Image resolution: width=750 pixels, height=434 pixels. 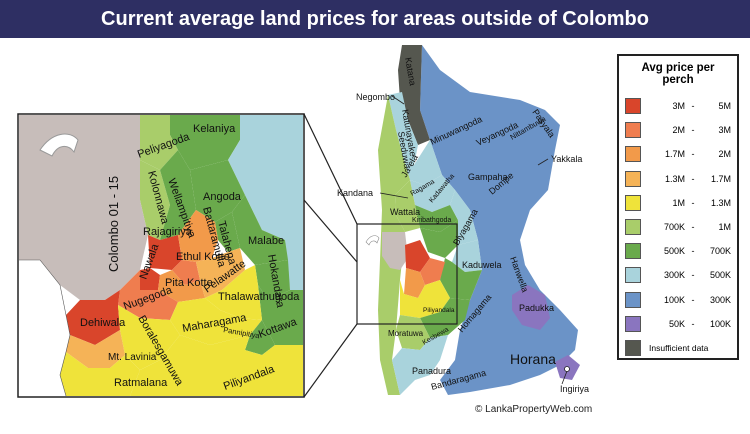 I want to click on region-katana, so click(x=414, y=95).